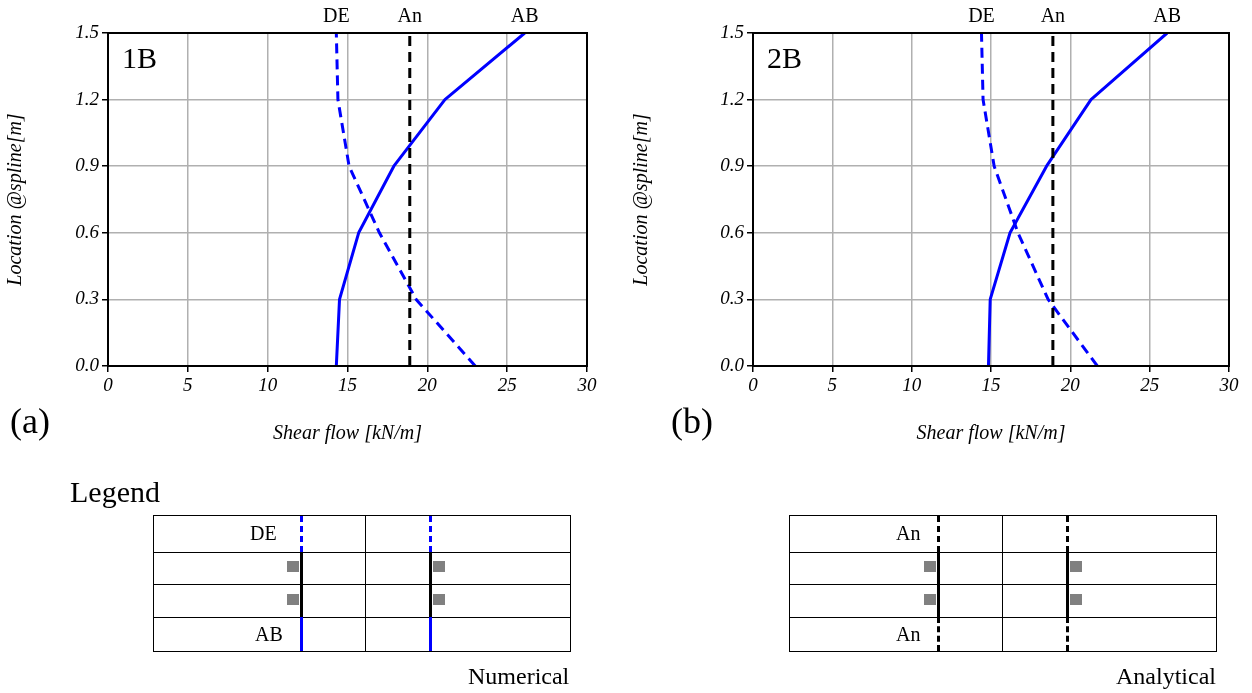 The height and width of the screenshot is (693, 1252). Describe the element at coordinates (30, 421) in the screenshot. I see `text: (a)` at that location.